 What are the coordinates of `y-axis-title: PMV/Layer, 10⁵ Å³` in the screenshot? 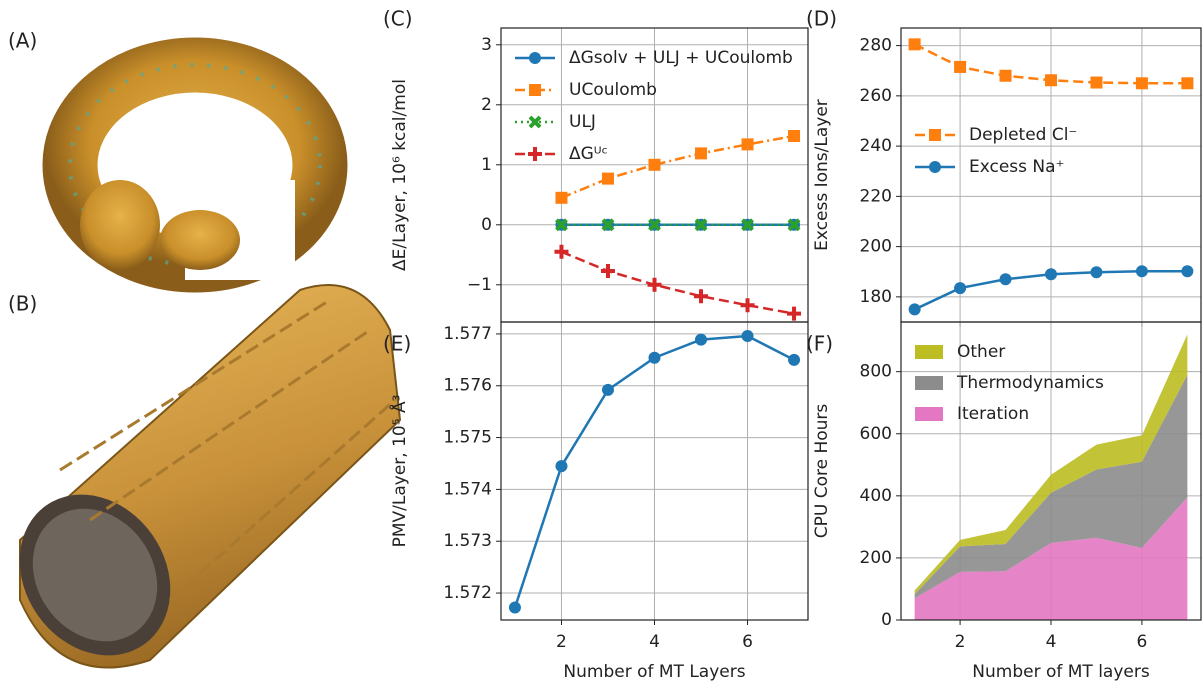 It's located at (399, 471).